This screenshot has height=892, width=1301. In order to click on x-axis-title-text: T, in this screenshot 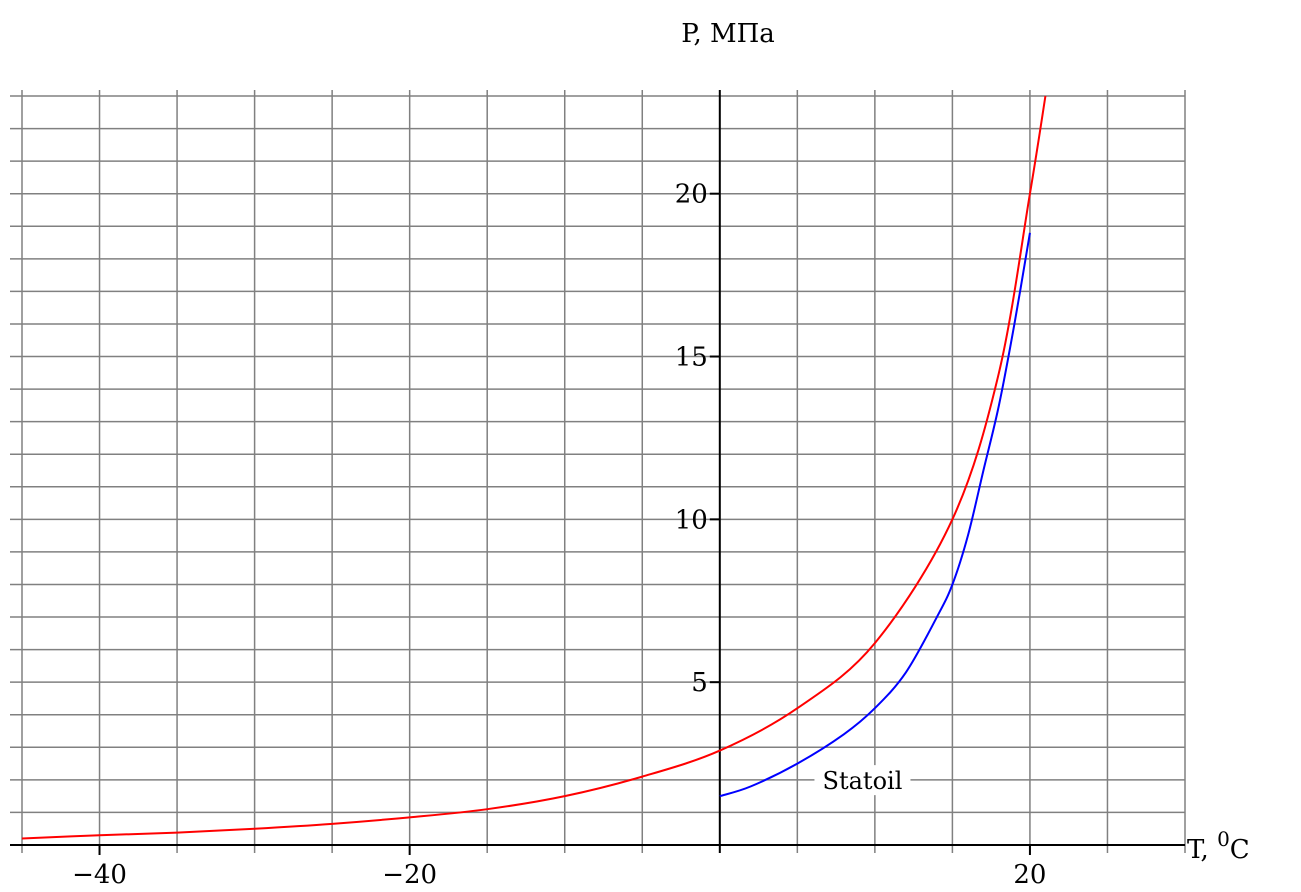, I will do `click(1202, 850)`.